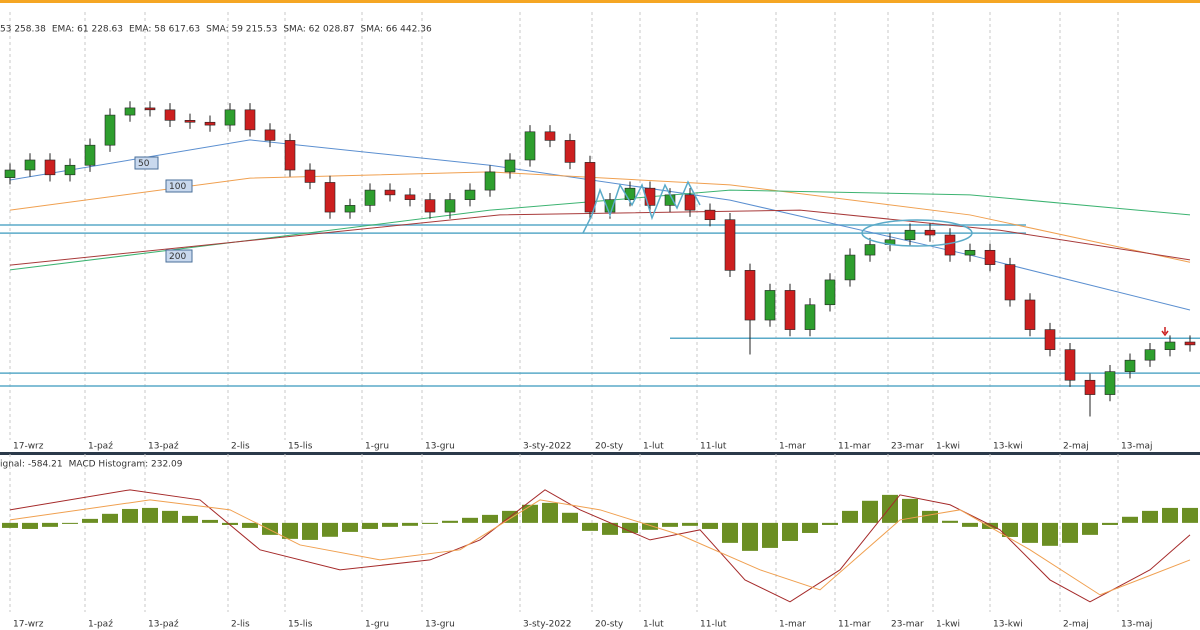  Describe the element at coordinates (1136, 625) in the screenshot. I see `x-tick-label: 13-maj` at that location.